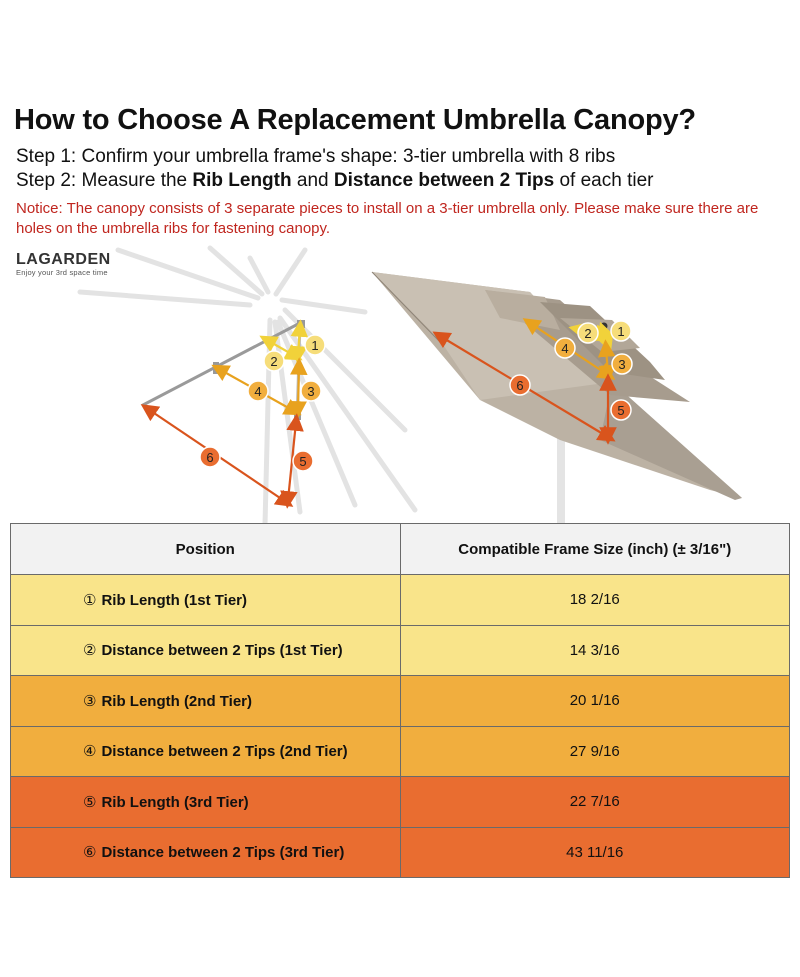 This screenshot has height=977, width=800. I want to click on row-number: ③, so click(90, 701).